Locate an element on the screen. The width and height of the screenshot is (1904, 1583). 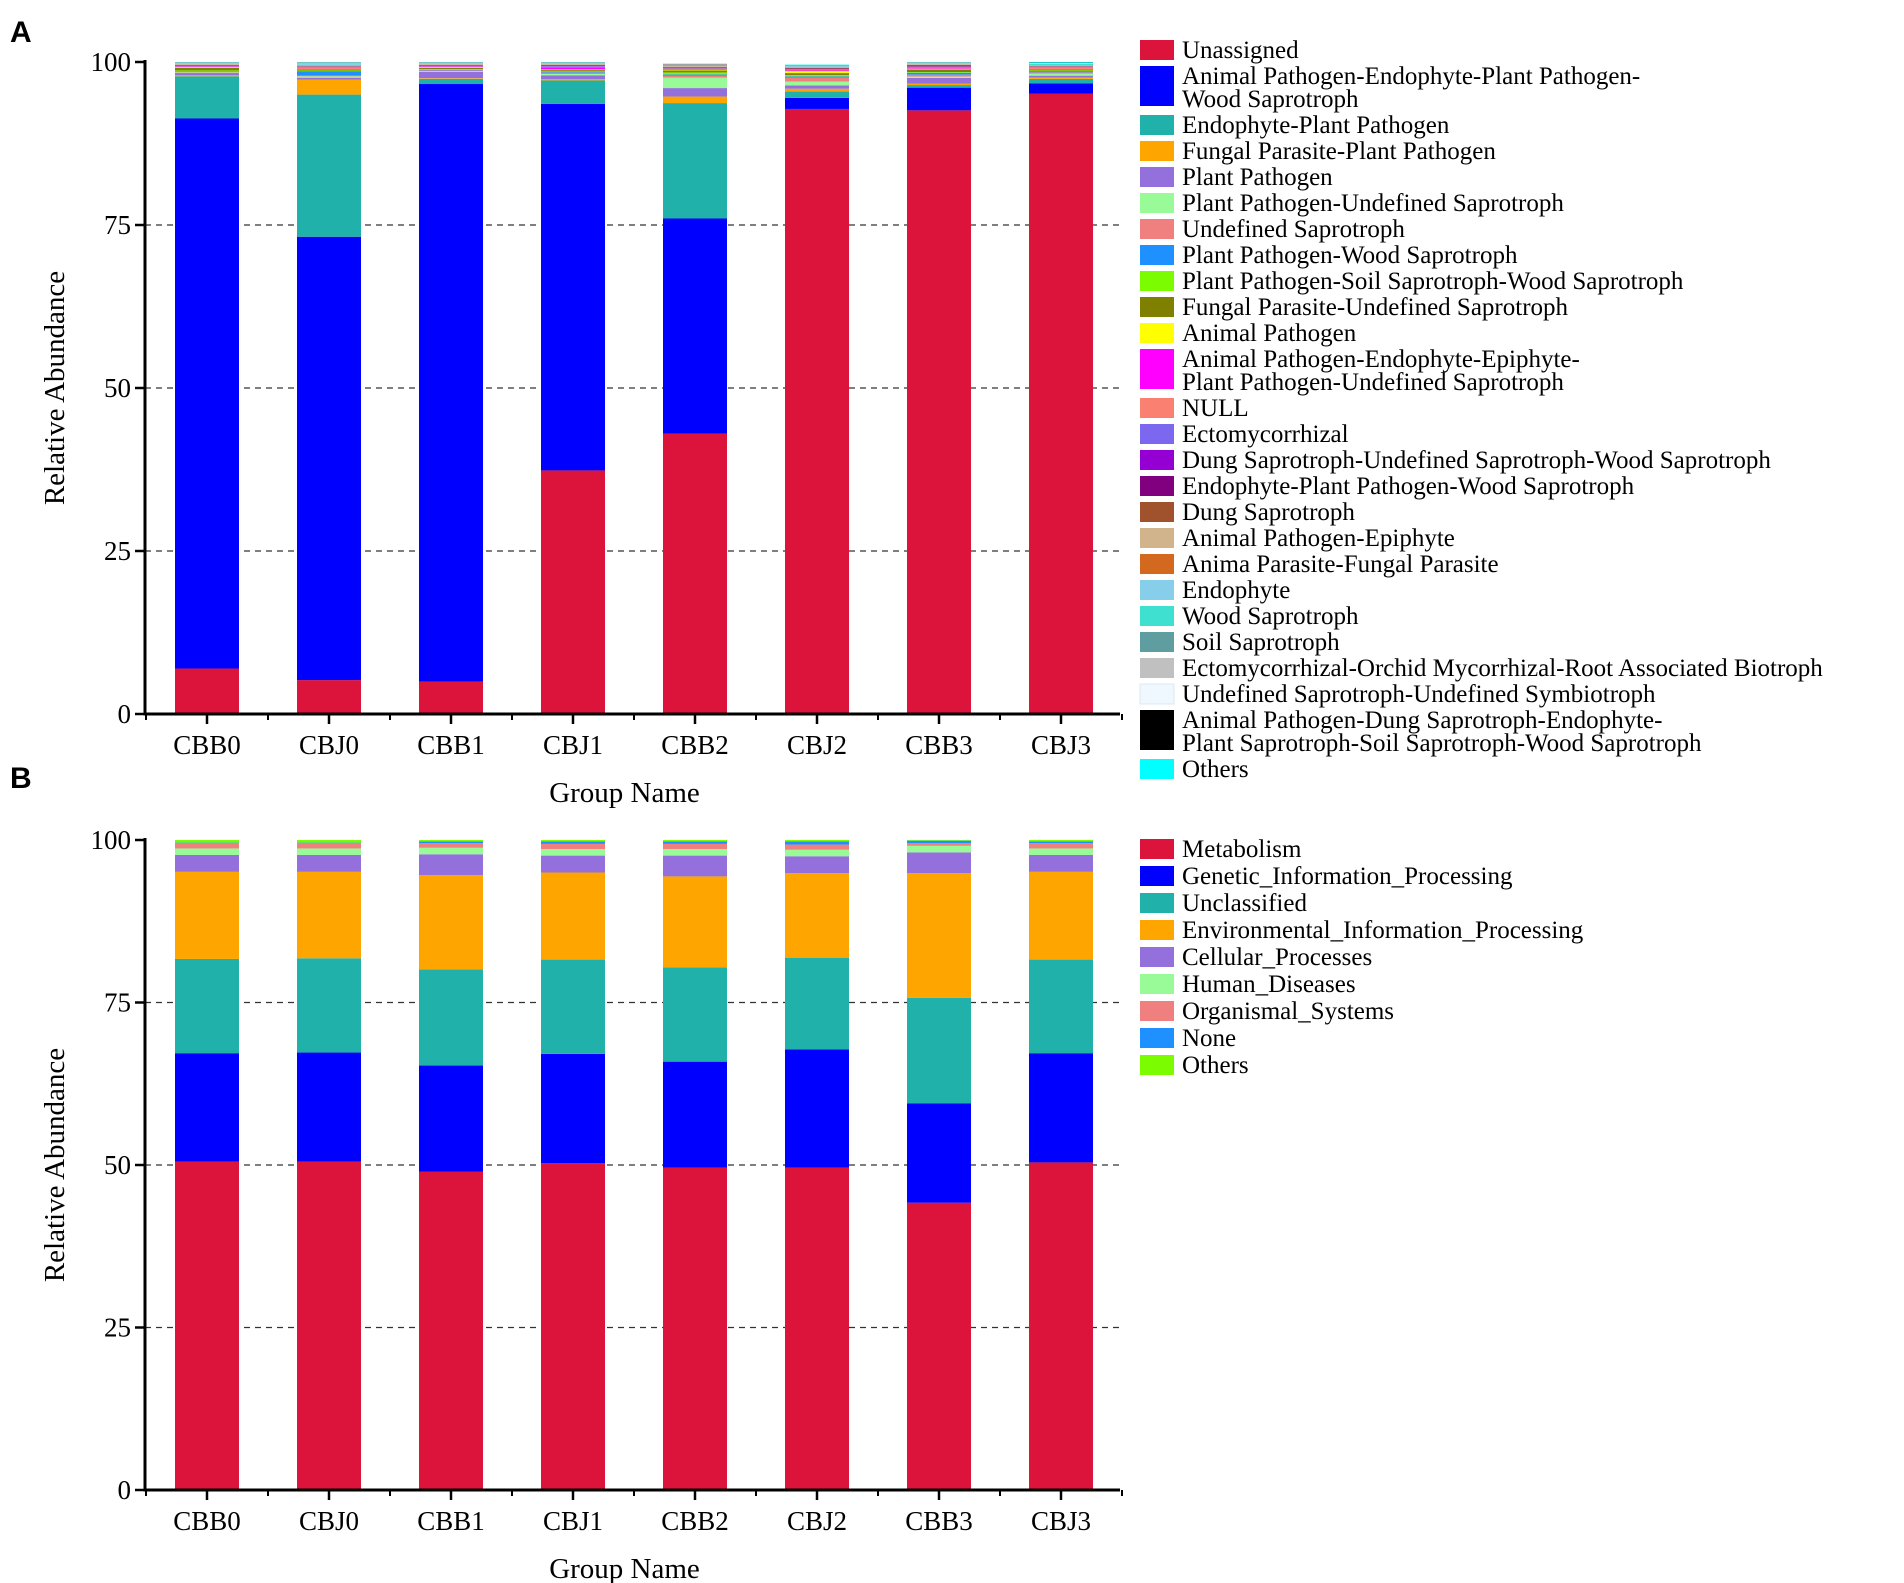
x-tick-label-CBB2: CBB2 is located at coordinates (695, 745).